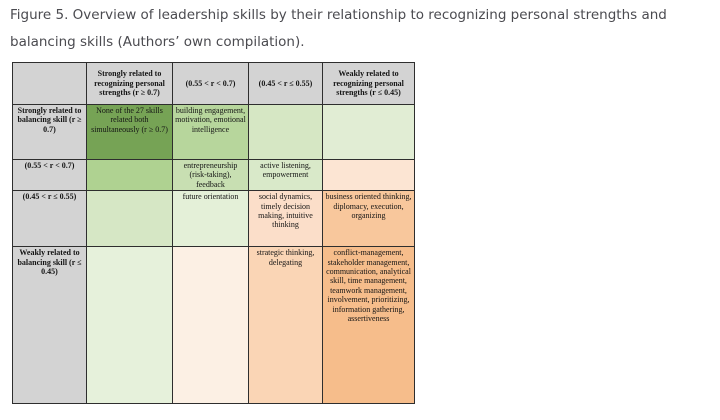  What do you see at coordinates (210, 83) in the screenshot?
I see `column-header-mid-high: (0.55 < r < 0.7)` at bounding box center [210, 83].